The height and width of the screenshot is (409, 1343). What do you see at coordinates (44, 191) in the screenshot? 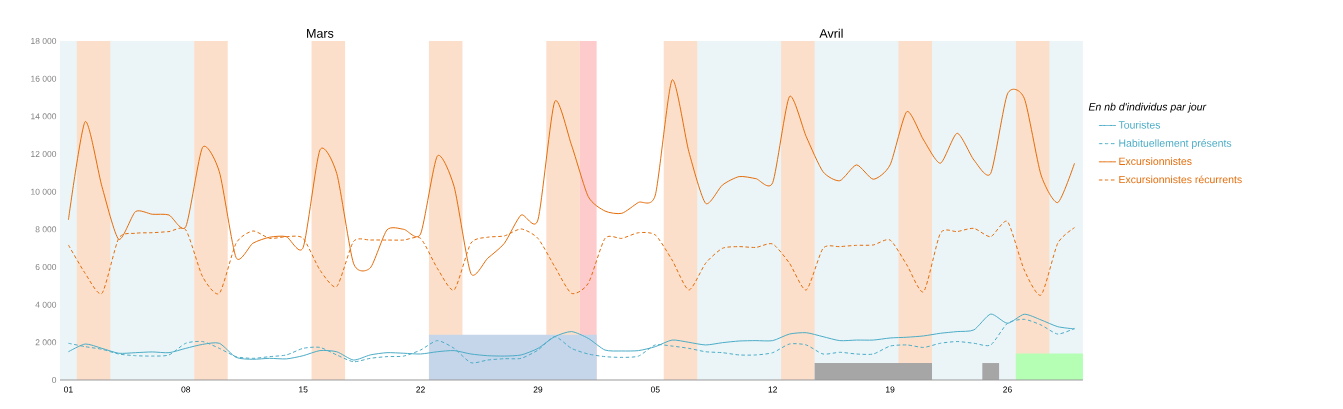
I see `y-tick-label: 10 000` at bounding box center [44, 191].